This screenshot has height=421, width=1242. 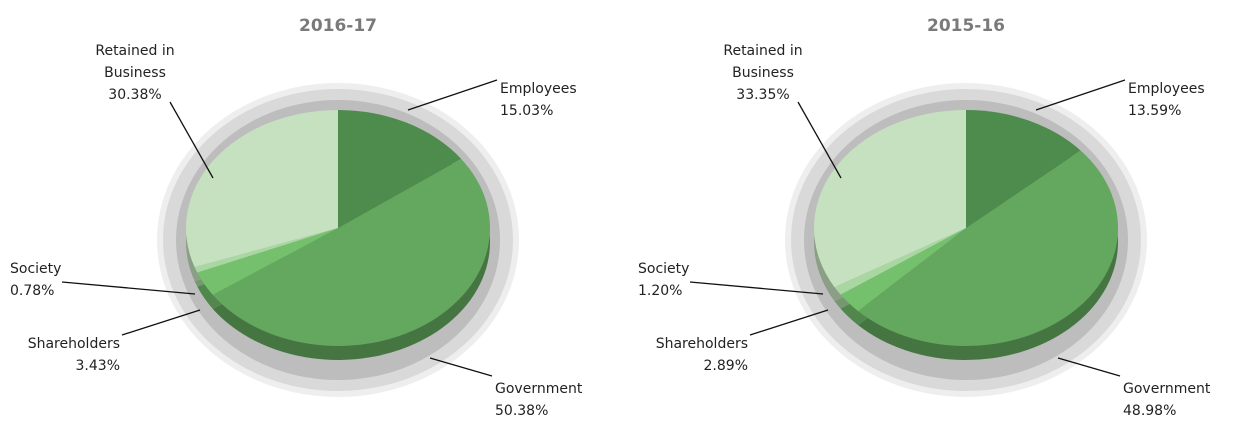 What do you see at coordinates (1150, 411) in the screenshot?
I see `label-text: 48.98%` at bounding box center [1150, 411].